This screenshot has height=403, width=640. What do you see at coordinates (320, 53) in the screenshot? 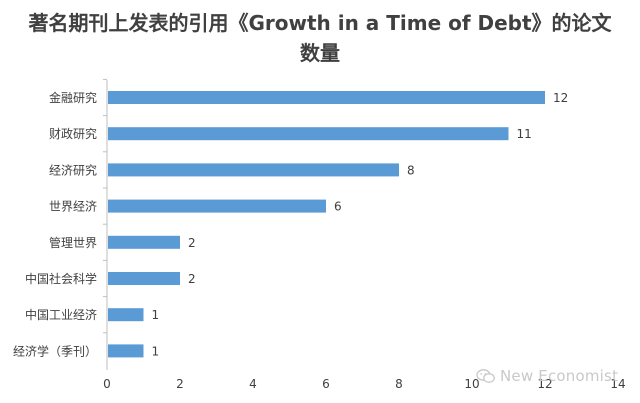
I see `chart-title-line-2: 数量` at bounding box center [320, 53].